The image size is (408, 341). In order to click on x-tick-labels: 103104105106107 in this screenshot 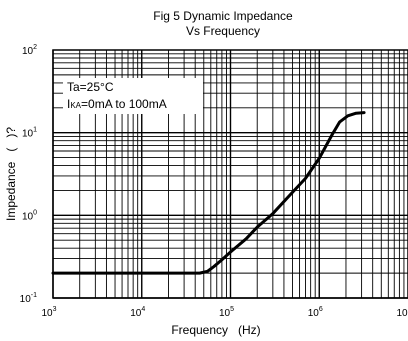, I will do `click(224, 312)`.